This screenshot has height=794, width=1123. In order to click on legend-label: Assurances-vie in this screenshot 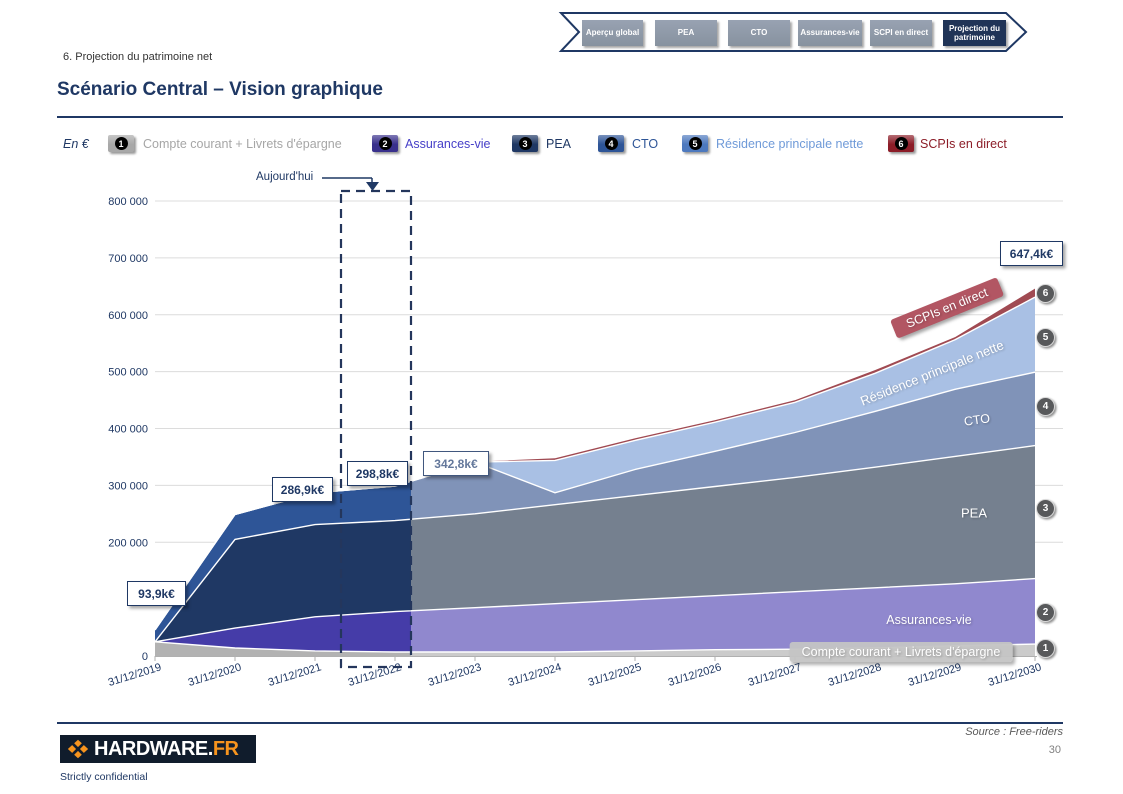, I will do `click(448, 144)`.